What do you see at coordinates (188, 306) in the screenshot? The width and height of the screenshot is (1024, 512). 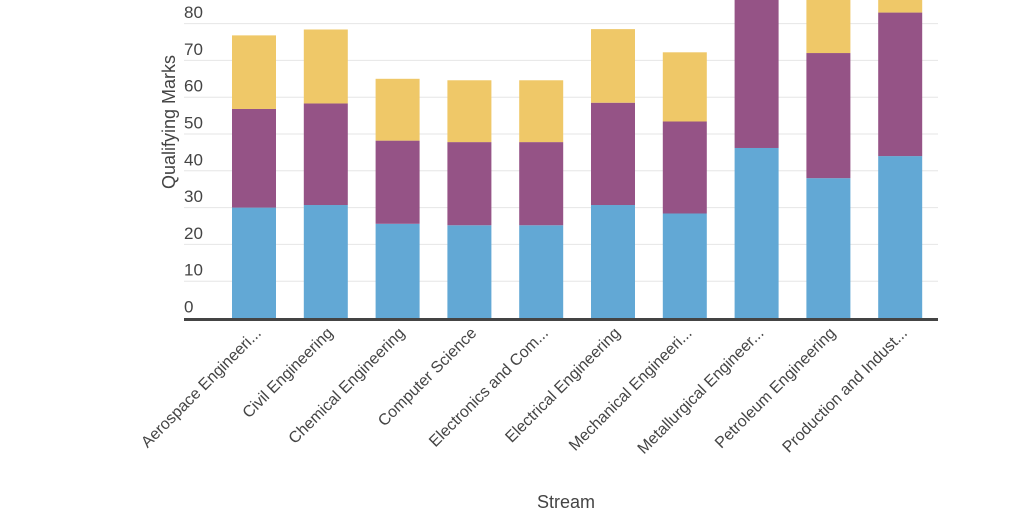 I see `y-tick-label: 0` at bounding box center [188, 306].